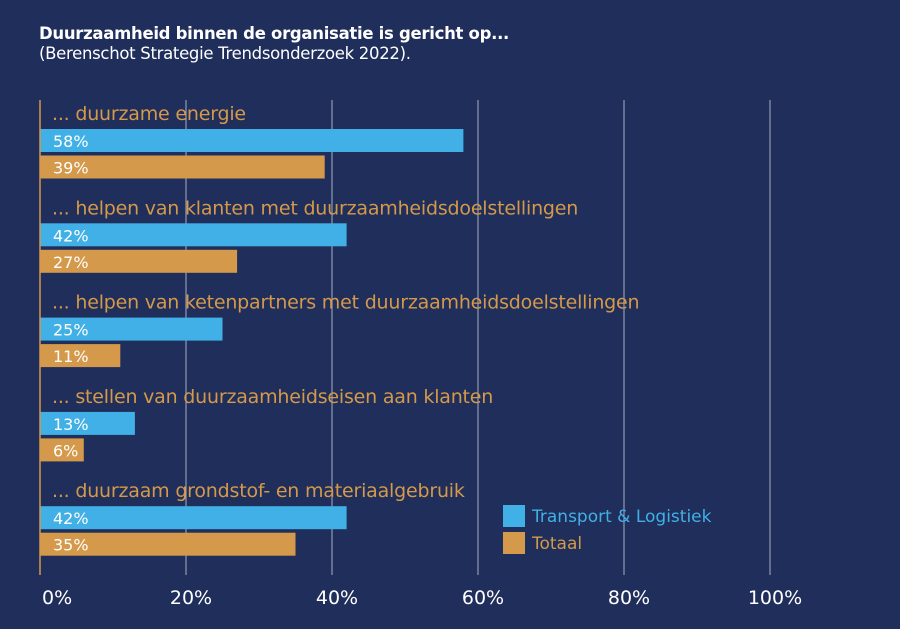 The height and width of the screenshot is (629, 900). What do you see at coordinates (71, 330) in the screenshot?
I see `data-label: 25%` at bounding box center [71, 330].